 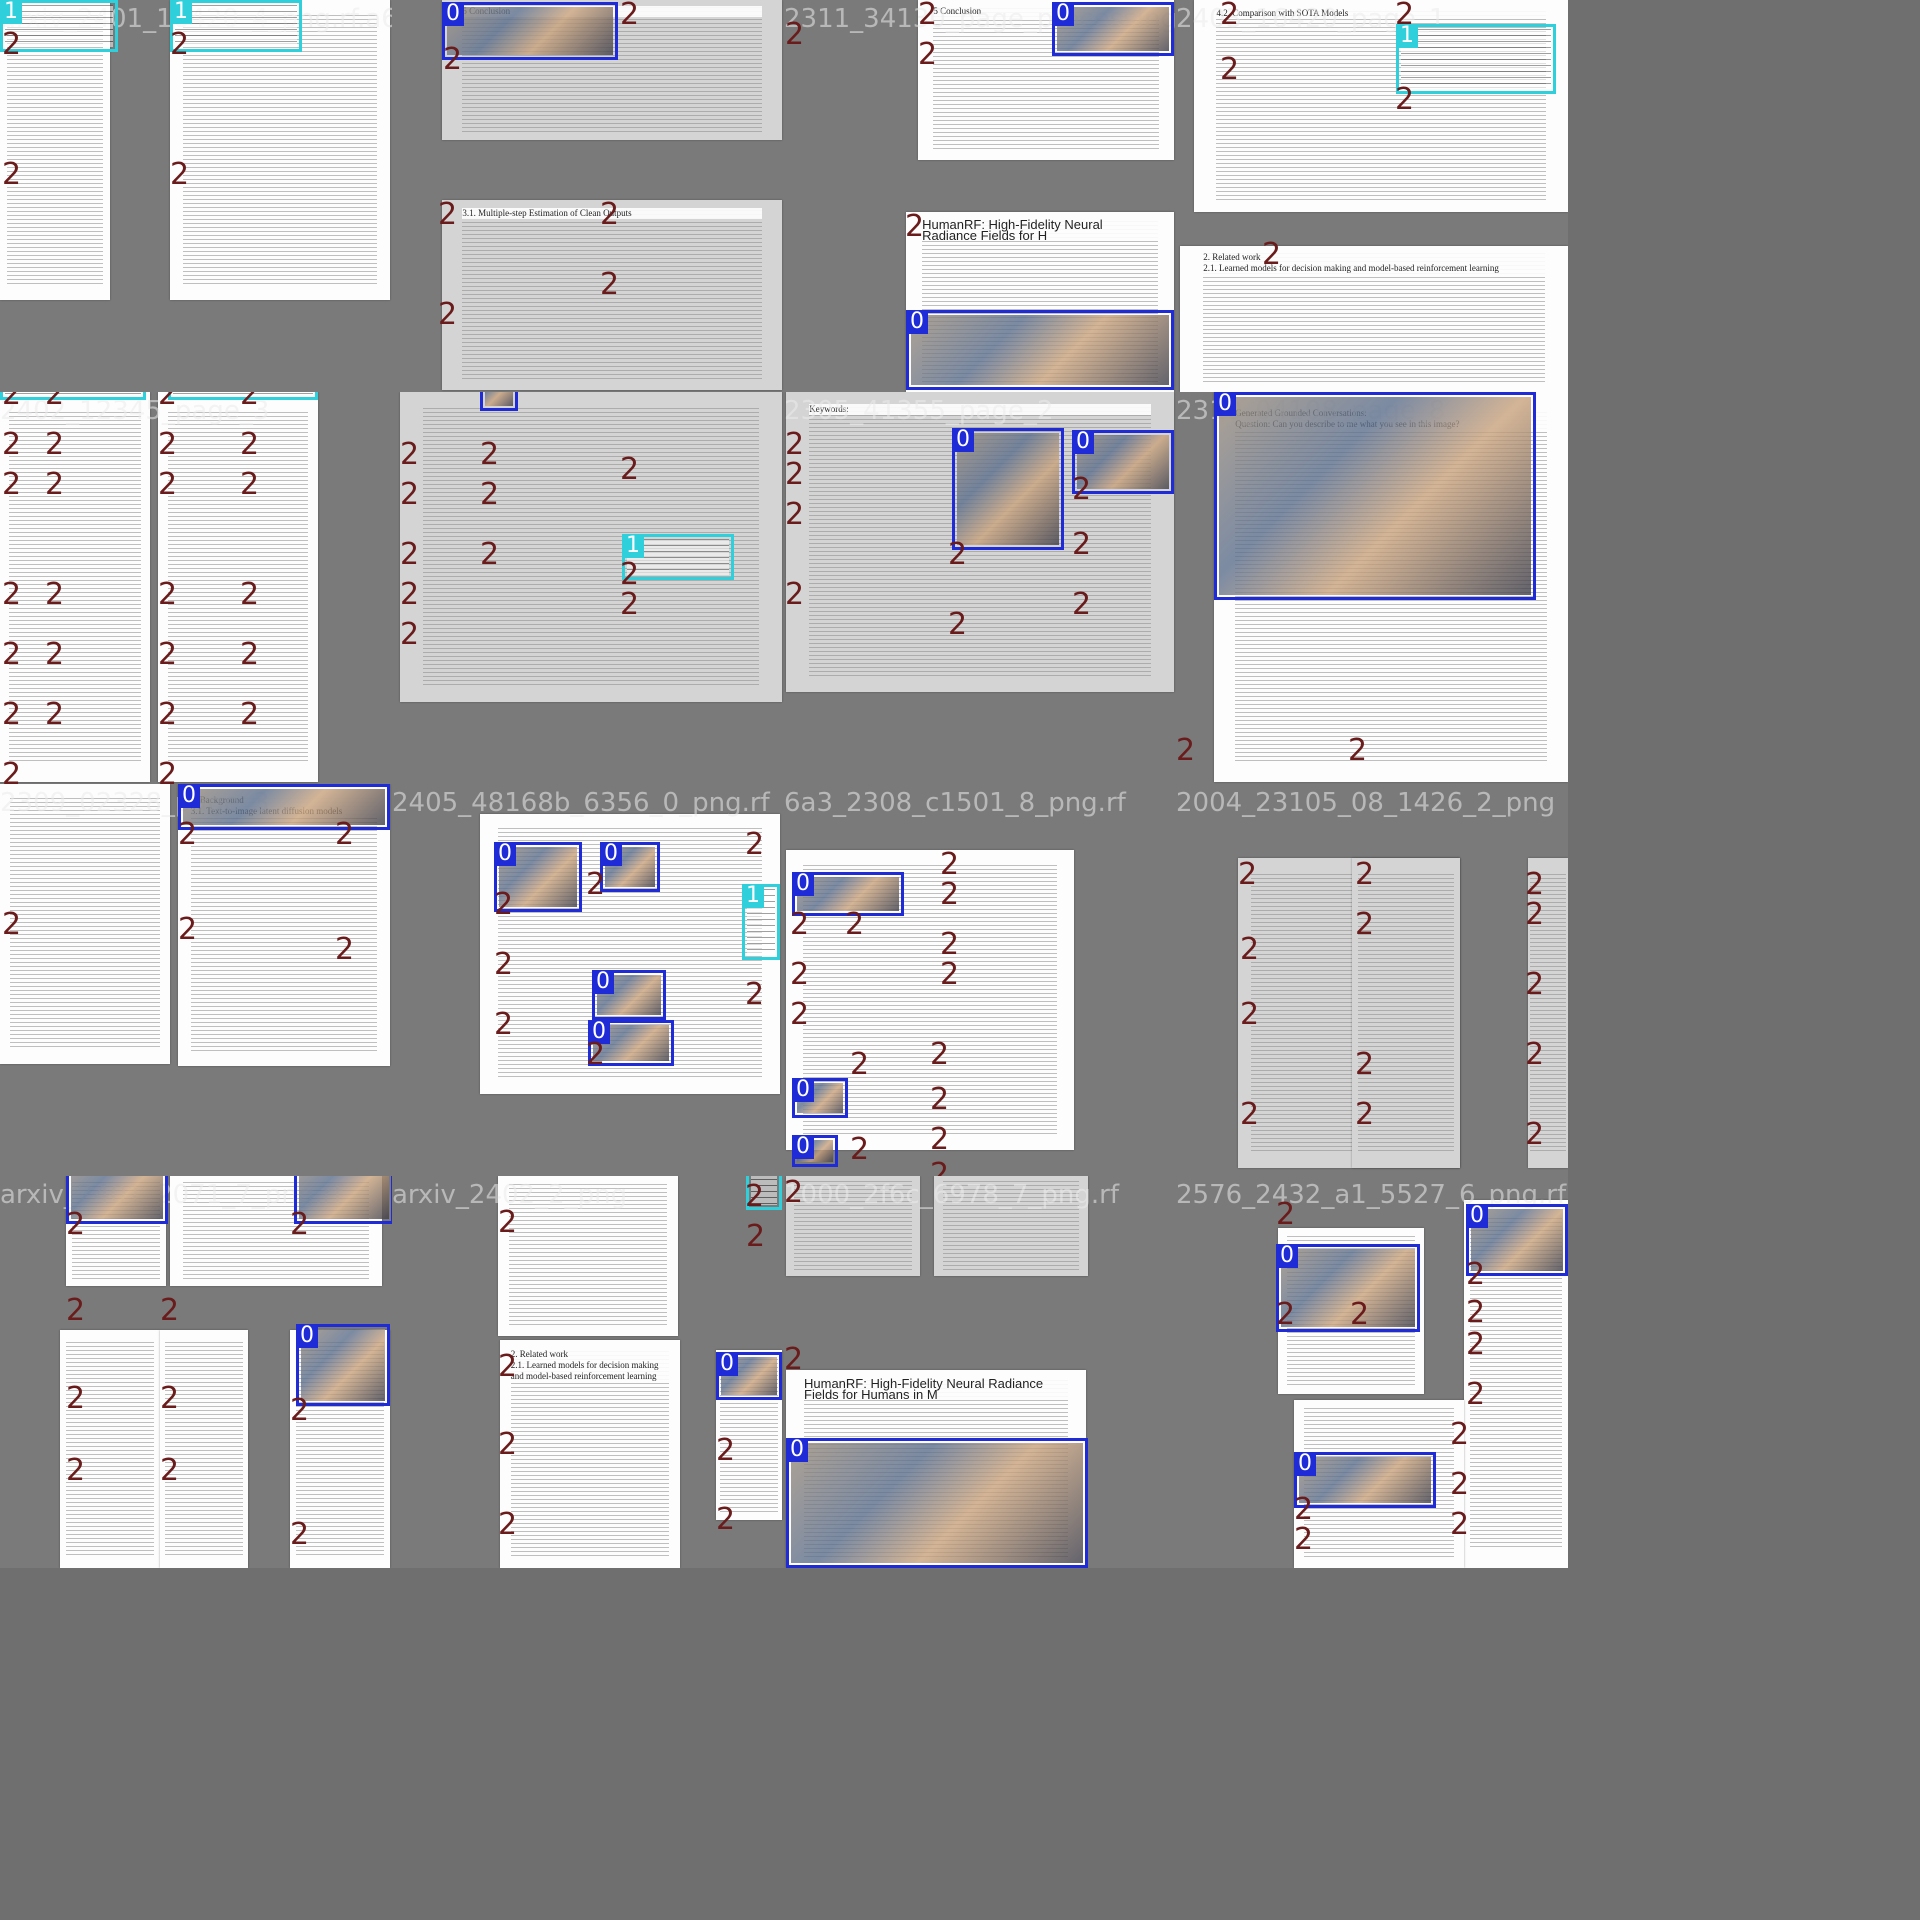 I want to click on mosaic-tile: 6a3_2308_c1501_8_png.rf 0 0 0 2 2 2 2 2 2 2 2 2 2 2 2 2 2, so click(x=980, y=980).